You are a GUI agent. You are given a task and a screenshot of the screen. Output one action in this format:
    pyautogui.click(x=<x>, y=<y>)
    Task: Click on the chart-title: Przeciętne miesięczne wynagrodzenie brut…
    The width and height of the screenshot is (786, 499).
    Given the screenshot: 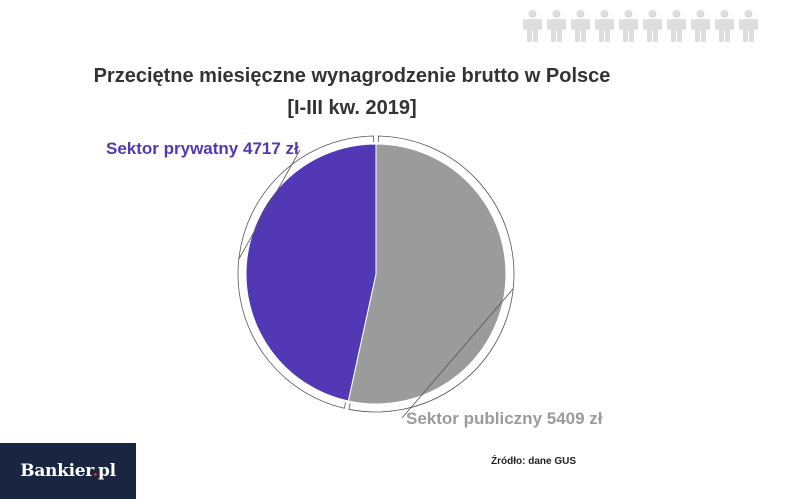 What is the action you would take?
    pyautogui.click(x=352, y=92)
    